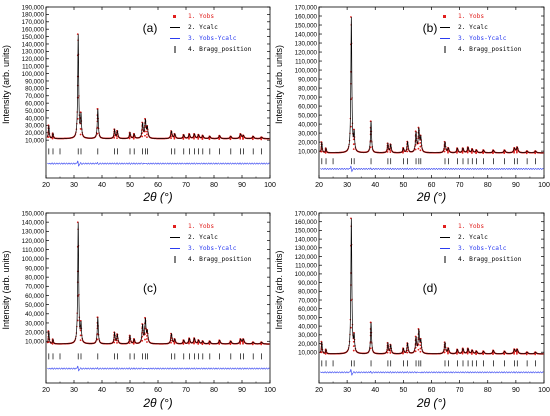  What do you see at coordinates (150, 28) in the screenshot?
I see `panel-label: (a)` at bounding box center [150, 28].